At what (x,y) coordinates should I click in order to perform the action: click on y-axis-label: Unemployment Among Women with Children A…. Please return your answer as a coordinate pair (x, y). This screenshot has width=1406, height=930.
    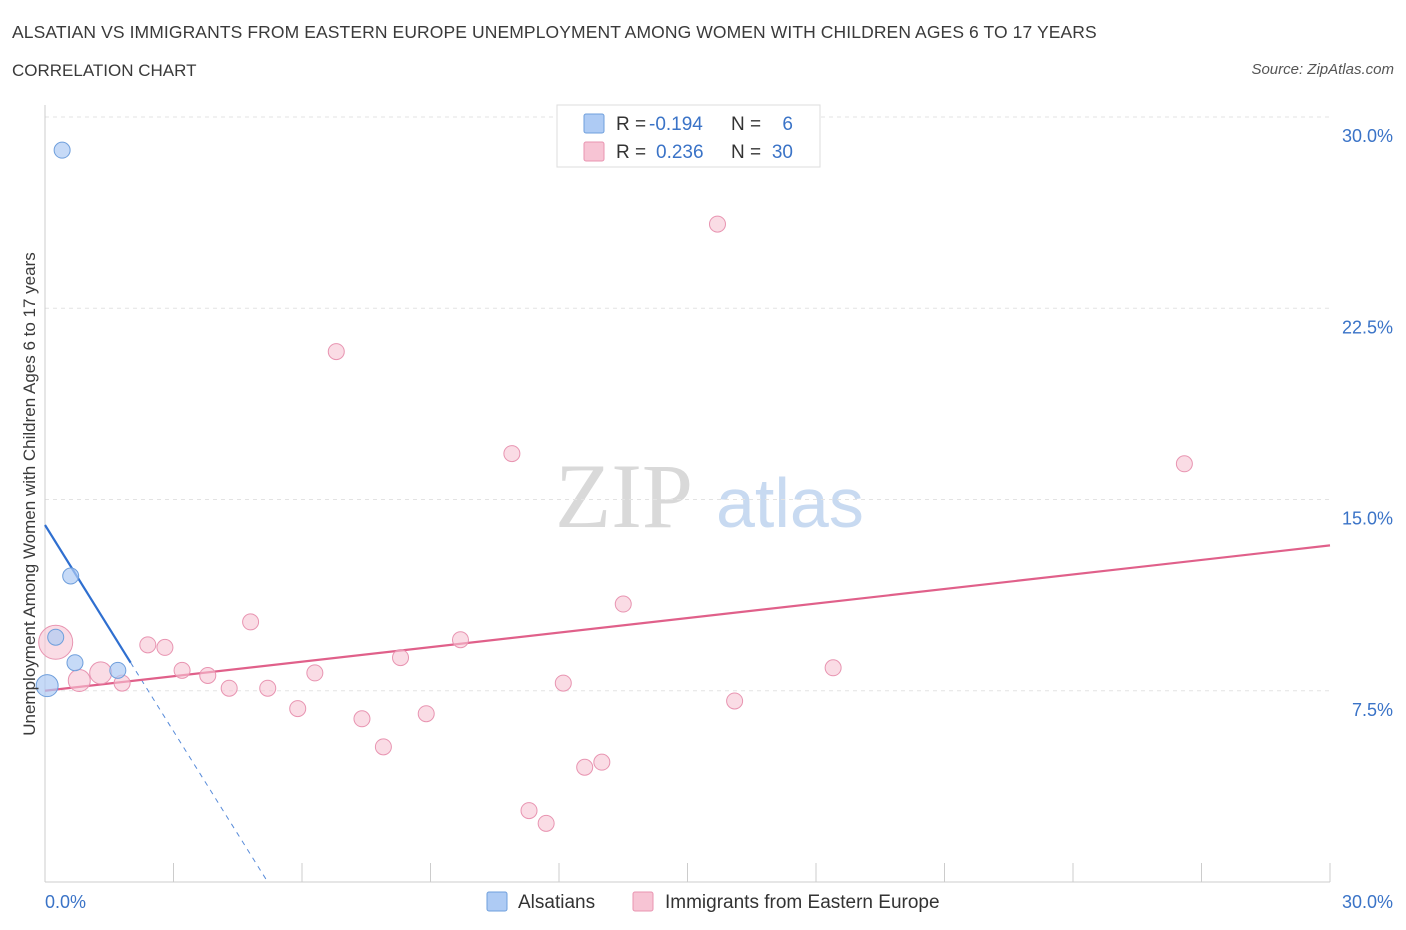
    Looking at the image, I should click on (29, 494).